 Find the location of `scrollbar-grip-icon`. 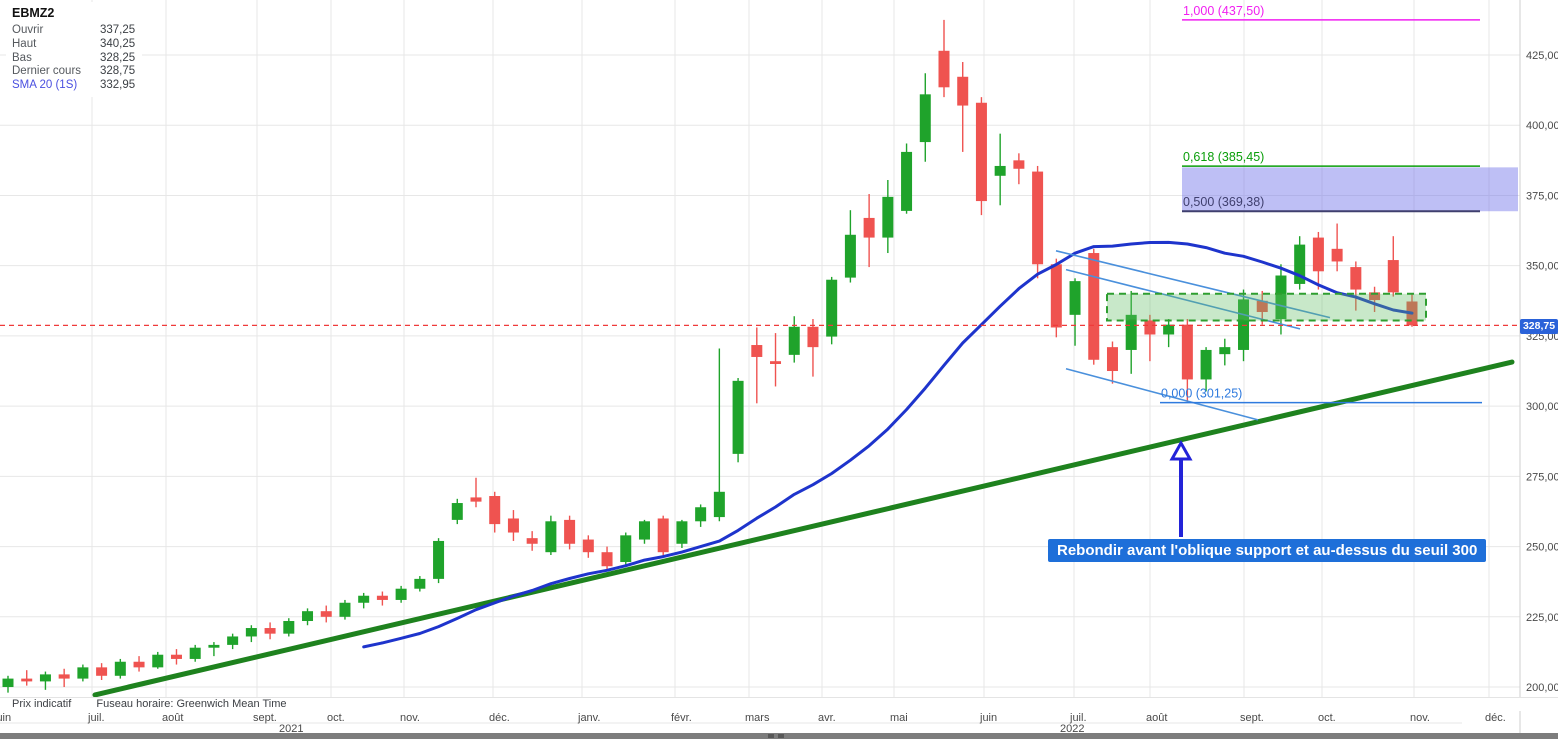

scrollbar-grip-icon is located at coordinates (777, 736).